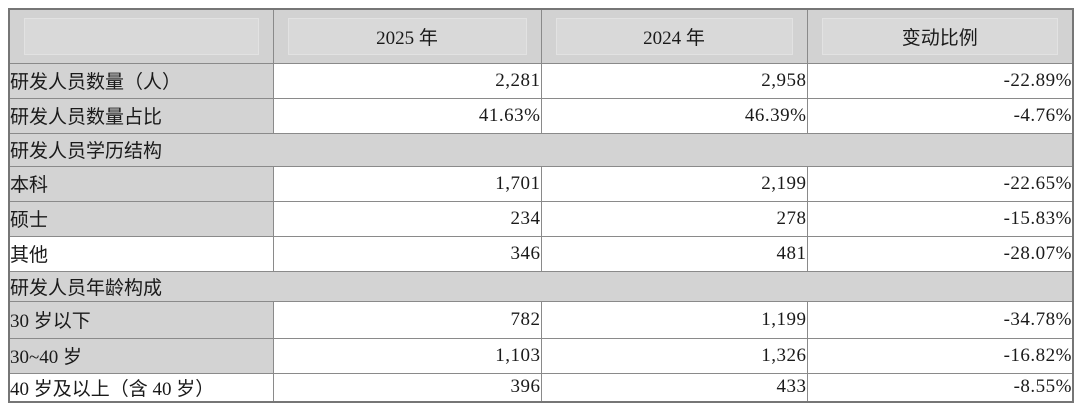 Image resolution: width=1080 pixels, height=411 pixels. What do you see at coordinates (674, 355) in the screenshot?
I see `cell-2024-value: 1,326` at bounding box center [674, 355].